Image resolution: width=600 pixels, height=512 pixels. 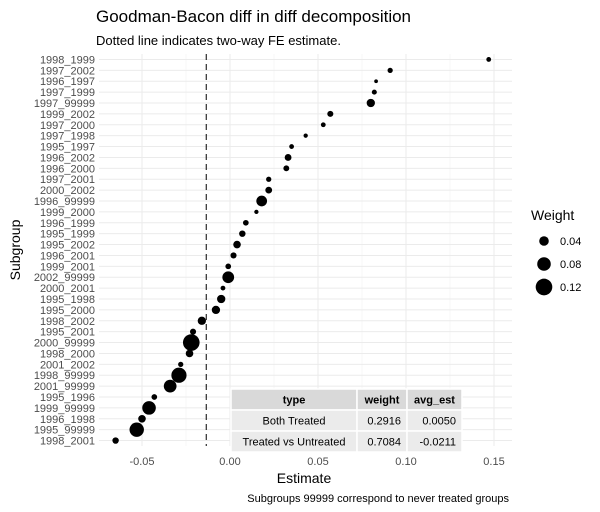 I want to click on table-cell, so click(x=434, y=441).